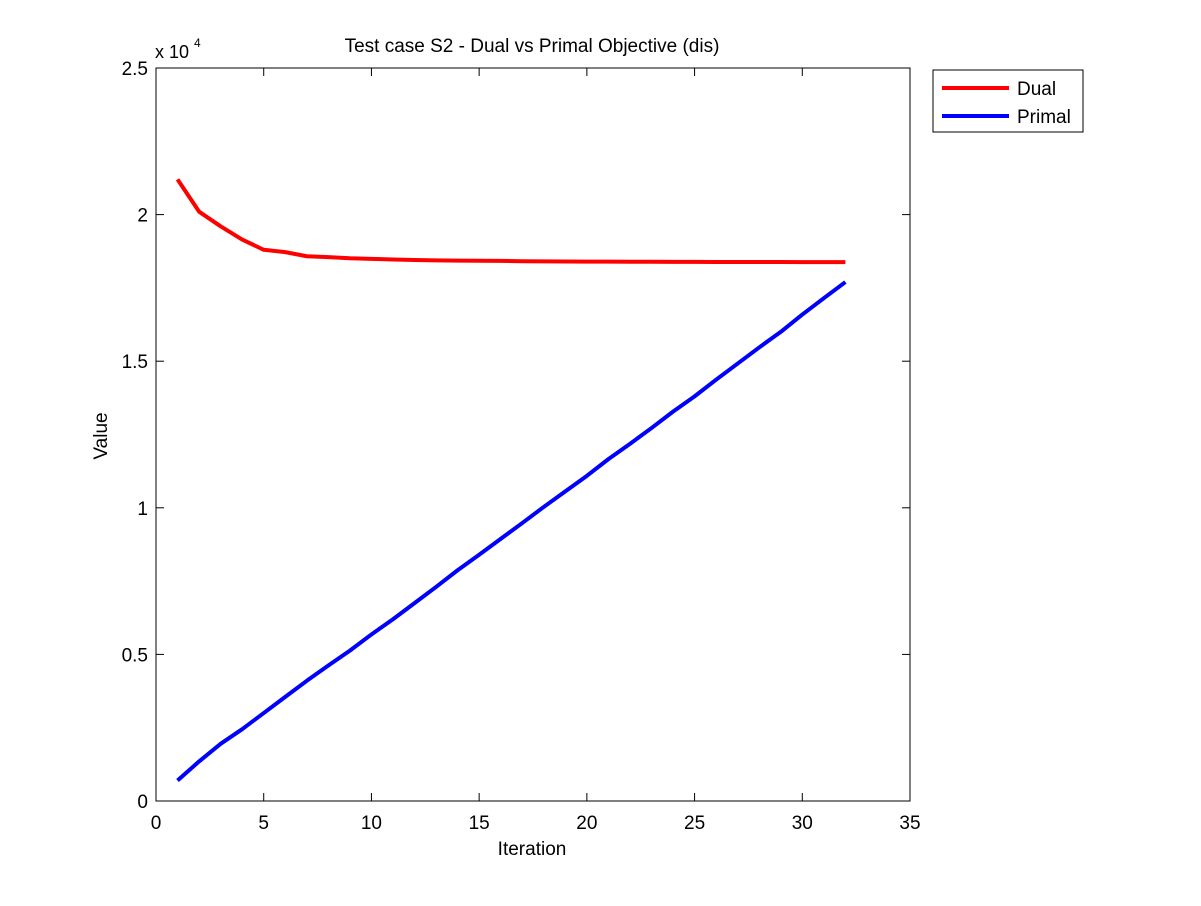 This screenshot has height=906, width=1201. Describe the element at coordinates (1036, 89) in the screenshot. I see `legend-label-dual: Dual` at that location.